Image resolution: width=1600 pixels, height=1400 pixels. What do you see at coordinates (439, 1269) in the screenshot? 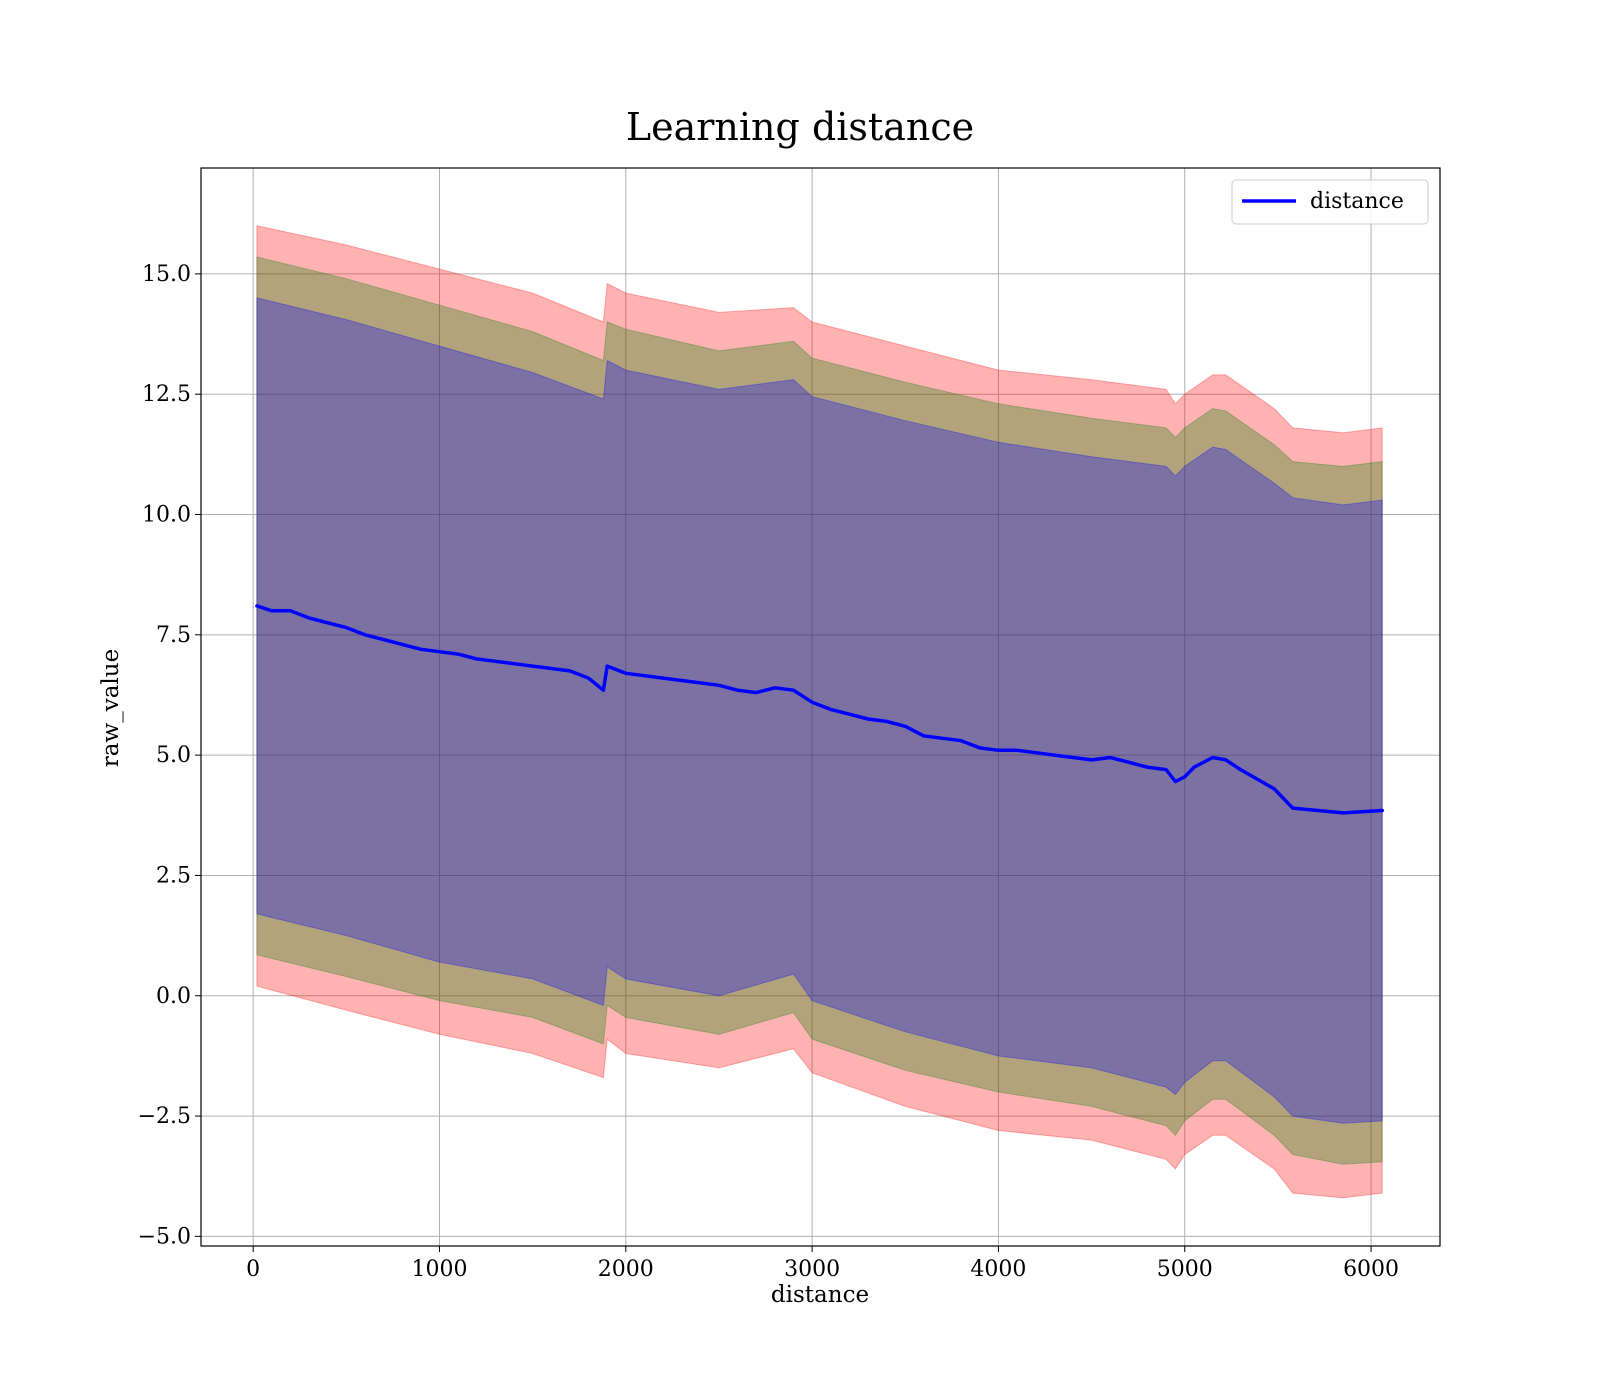
I see `x-tick-label: 1000` at bounding box center [439, 1269].